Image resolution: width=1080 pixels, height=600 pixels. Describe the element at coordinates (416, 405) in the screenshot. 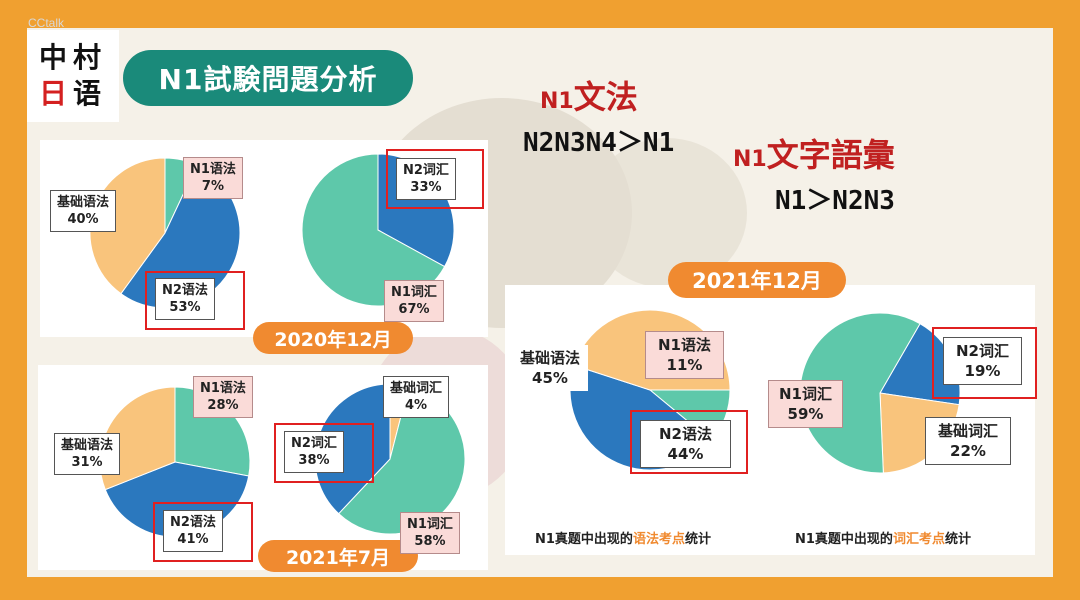

I see `slice-value: 4%` at that location.